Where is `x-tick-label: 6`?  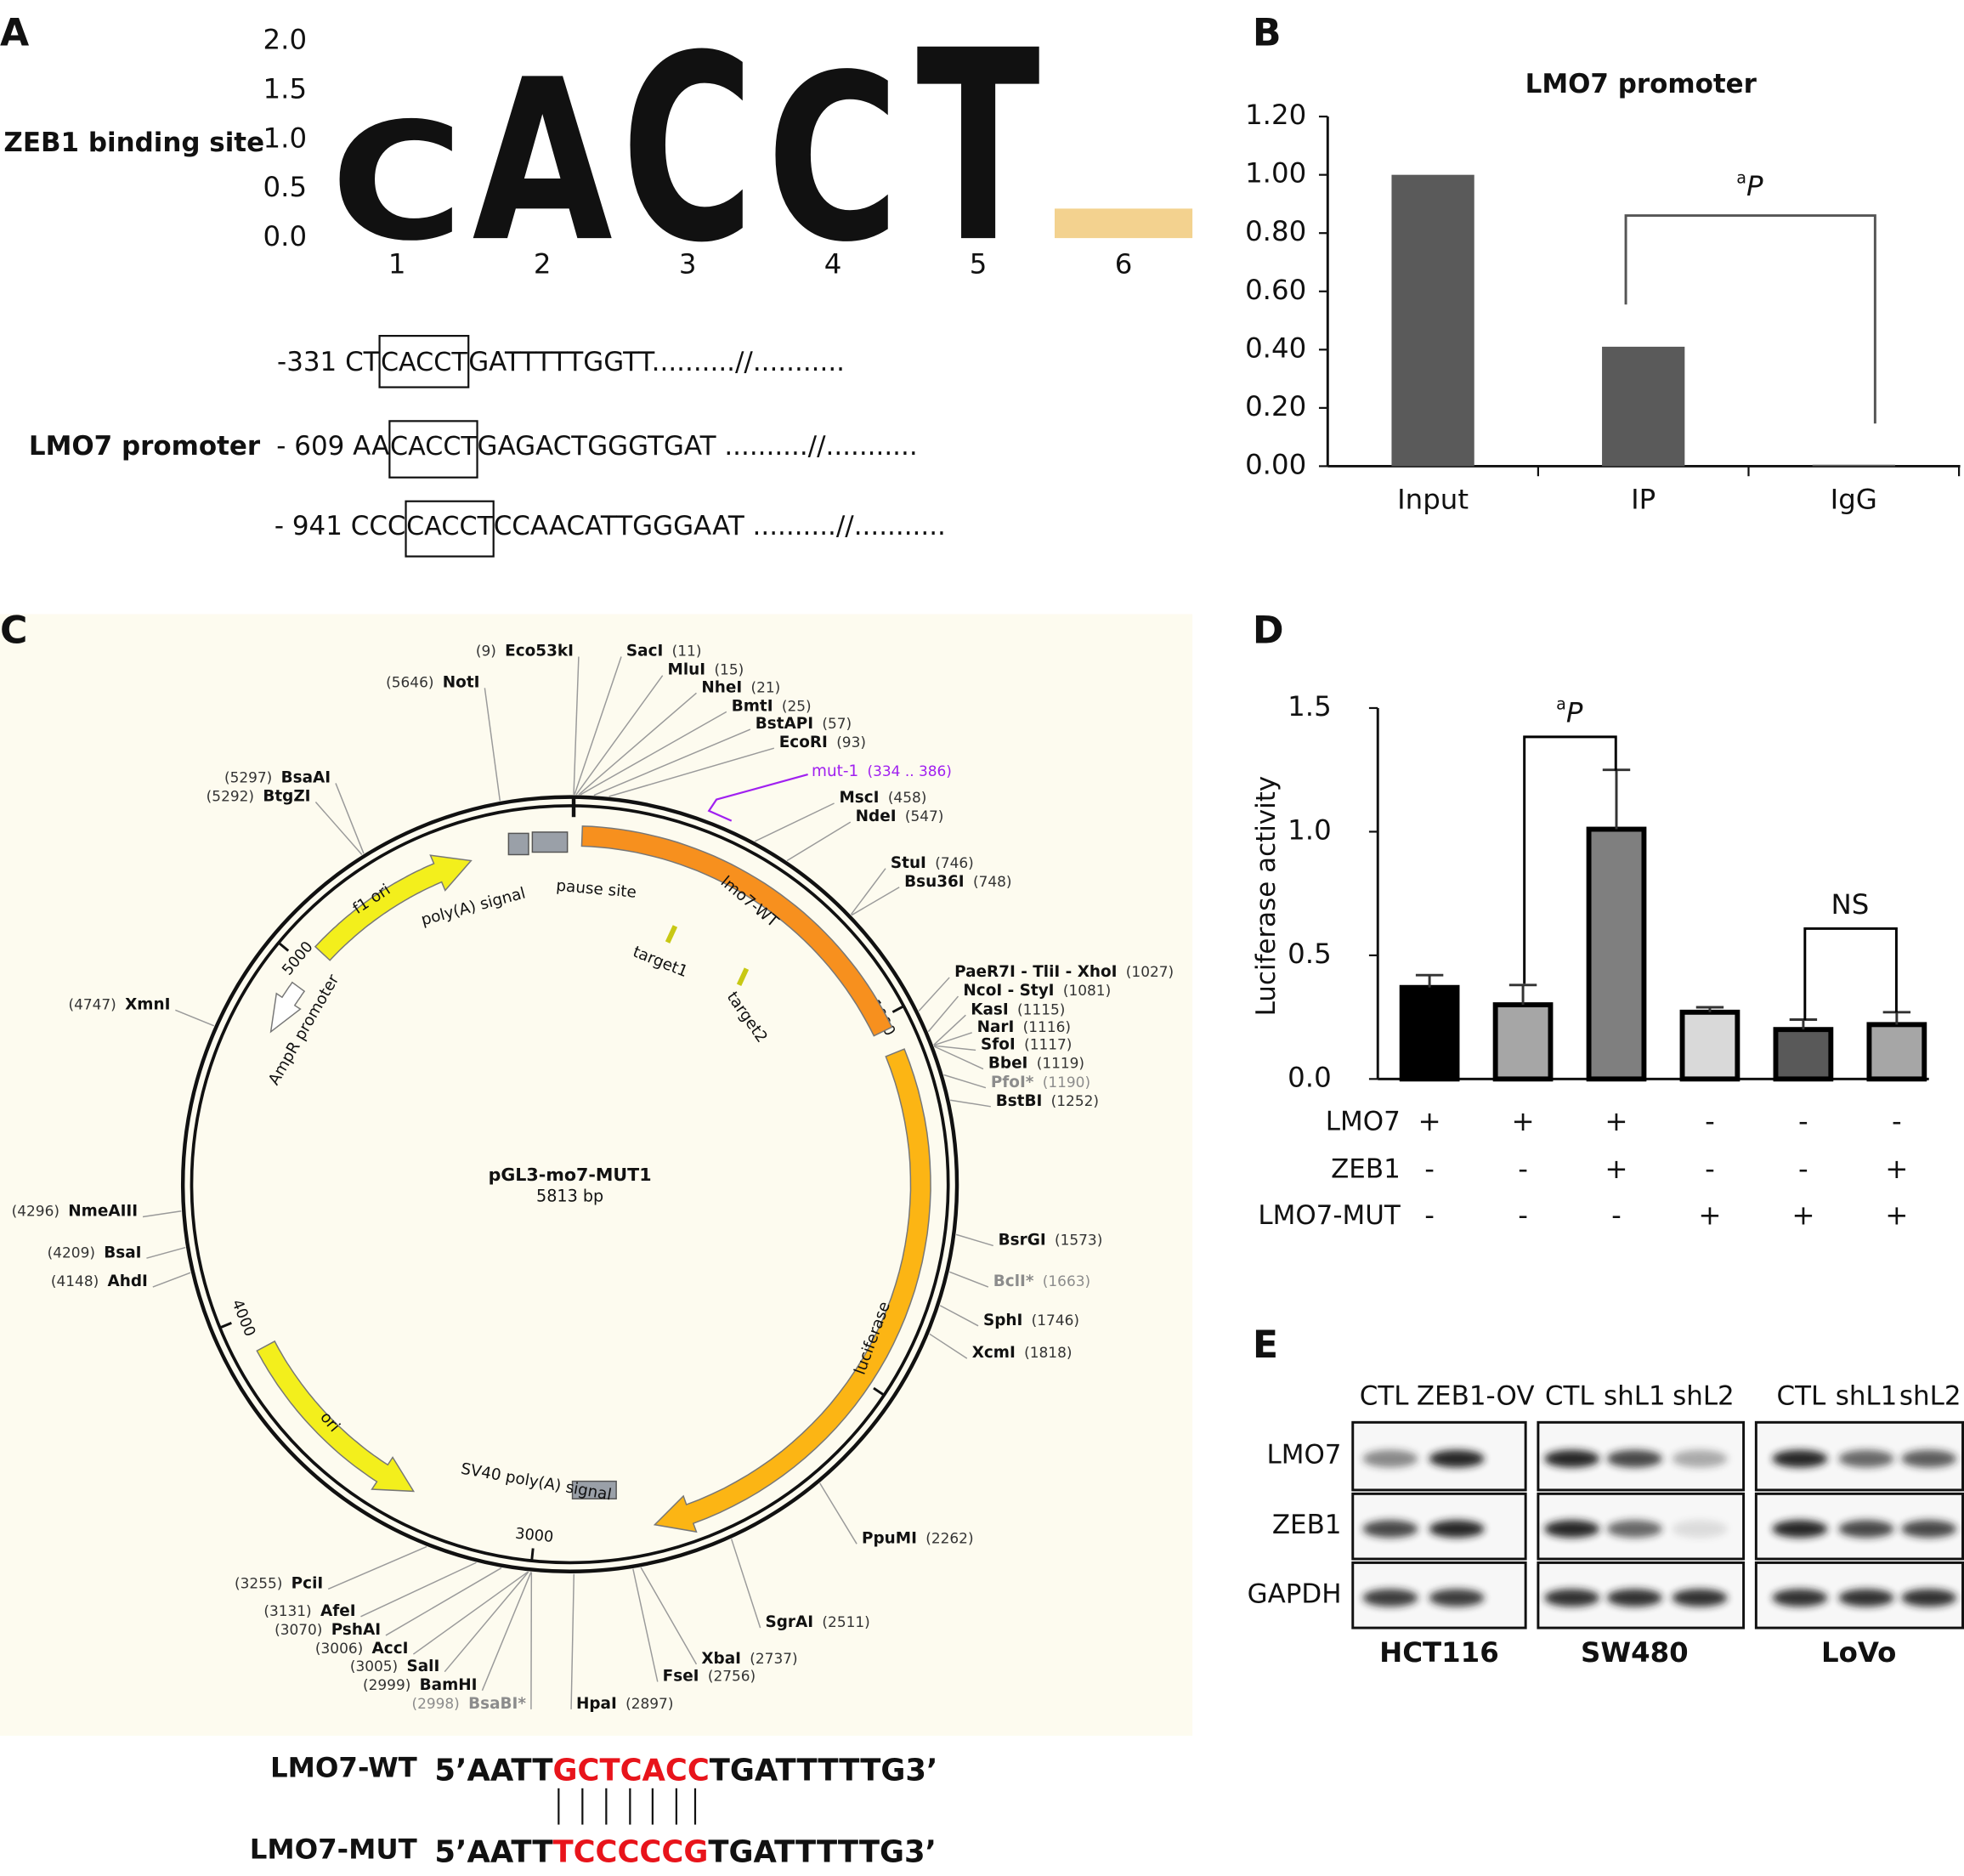
x-tick-label: 6 is located at coordinates (1124, 264).